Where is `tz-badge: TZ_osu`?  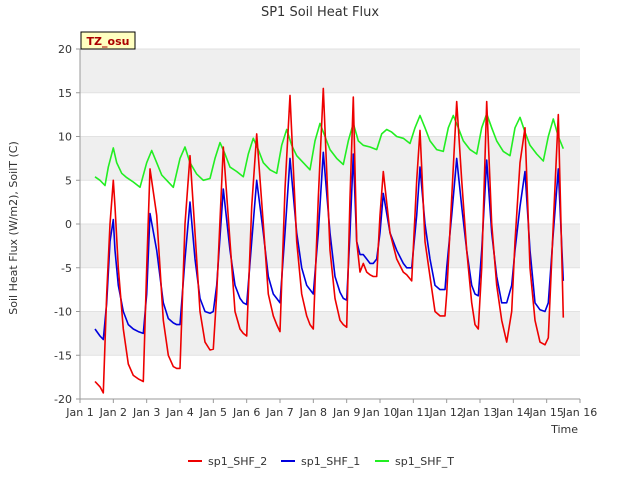
tz-badge: TZ_osu is located at coordinates (108, 40).